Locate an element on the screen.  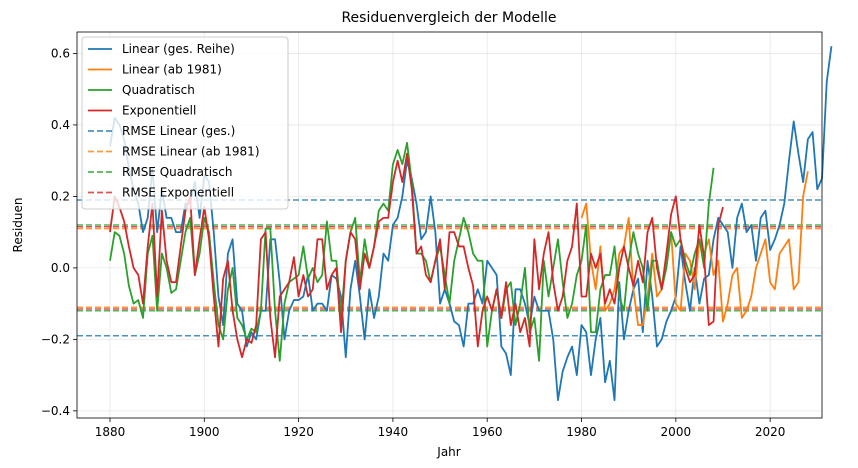
legend-label-linear-ges-reihe: Linear (ges. Reihe) is located at coordinates (178, 49).